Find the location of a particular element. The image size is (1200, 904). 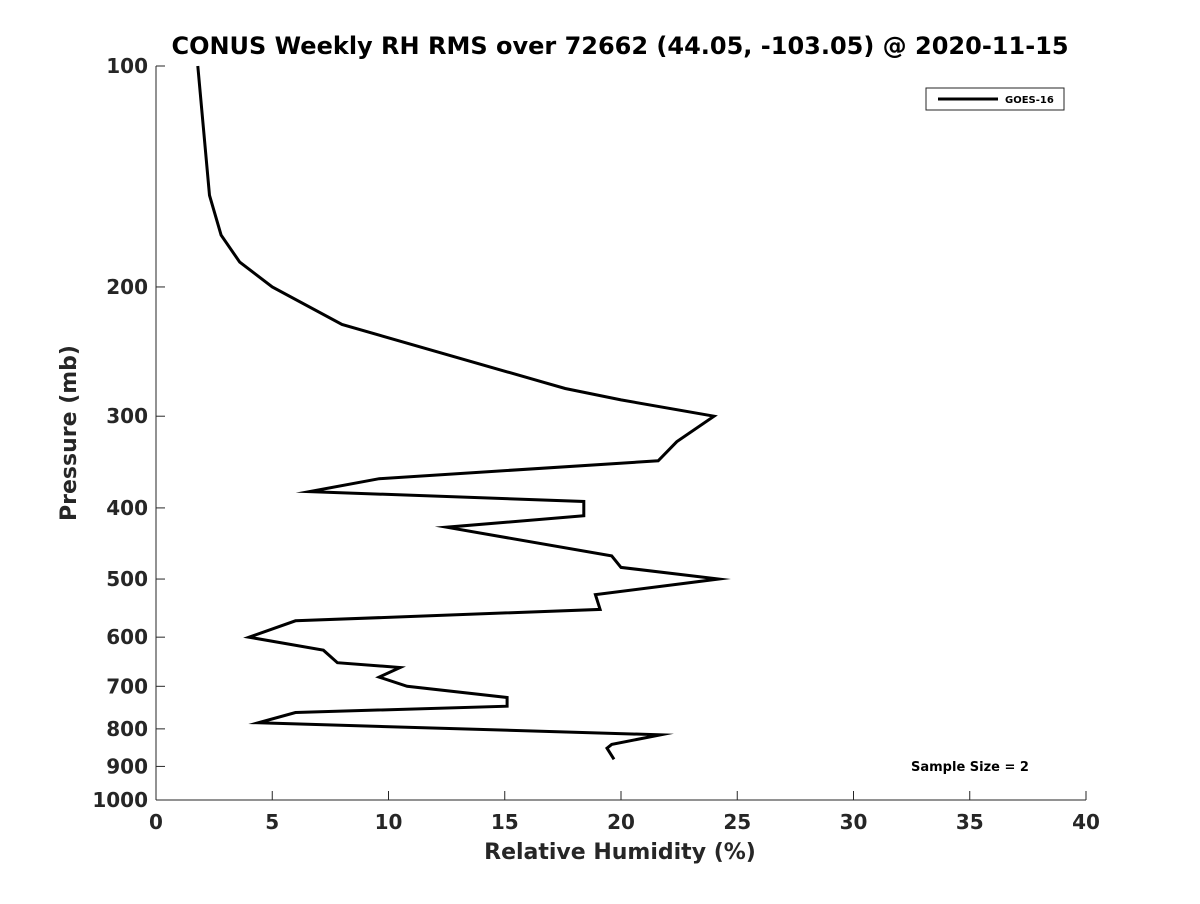

y-tick-label: 800 is located at coordinates (127, 729).